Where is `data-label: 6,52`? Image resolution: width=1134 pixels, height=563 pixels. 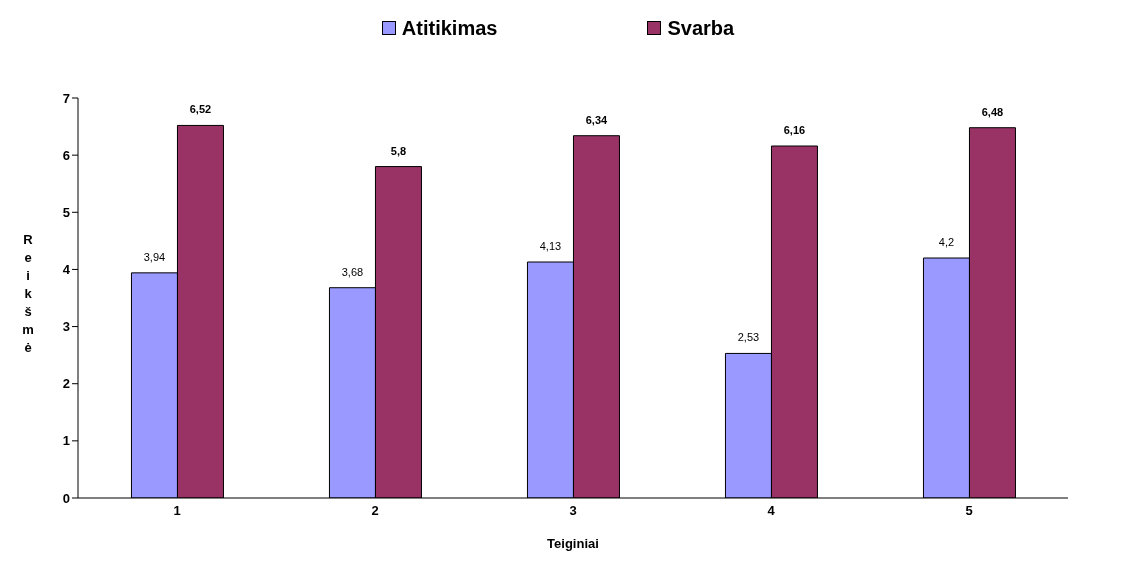
data-label: 6,52 is located at coordinates (200, 109).